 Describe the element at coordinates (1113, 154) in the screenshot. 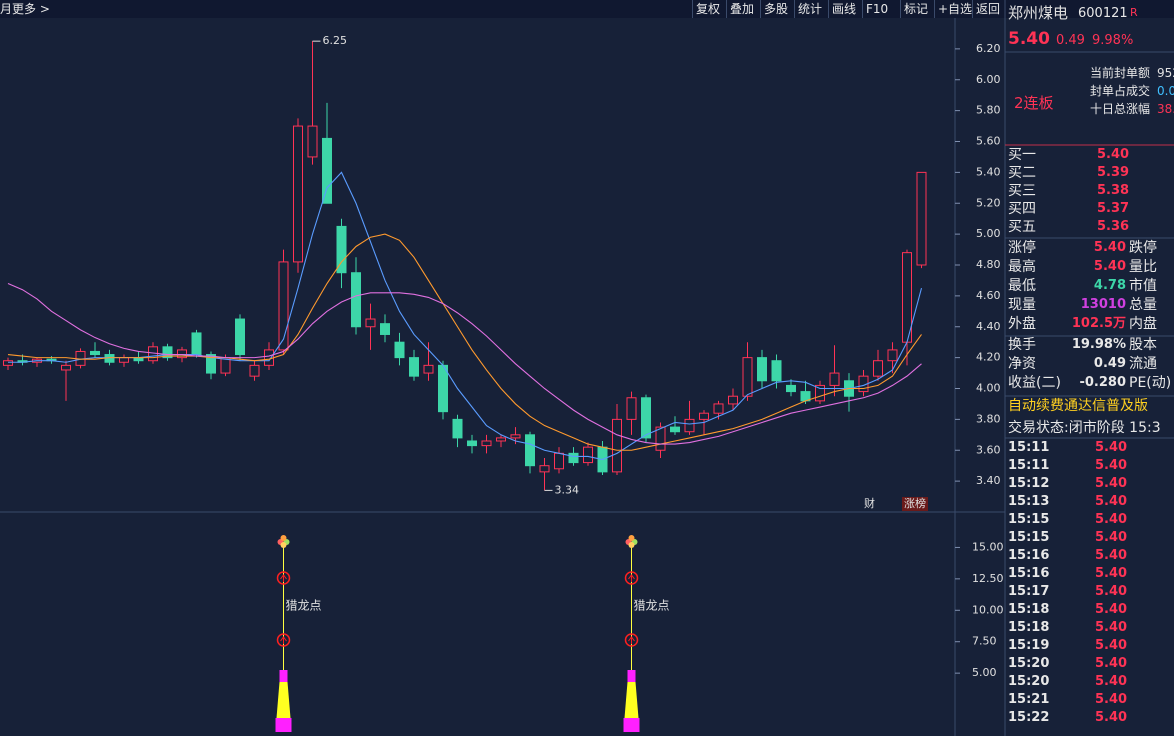

I see `bid-price: 5.40` at that location.